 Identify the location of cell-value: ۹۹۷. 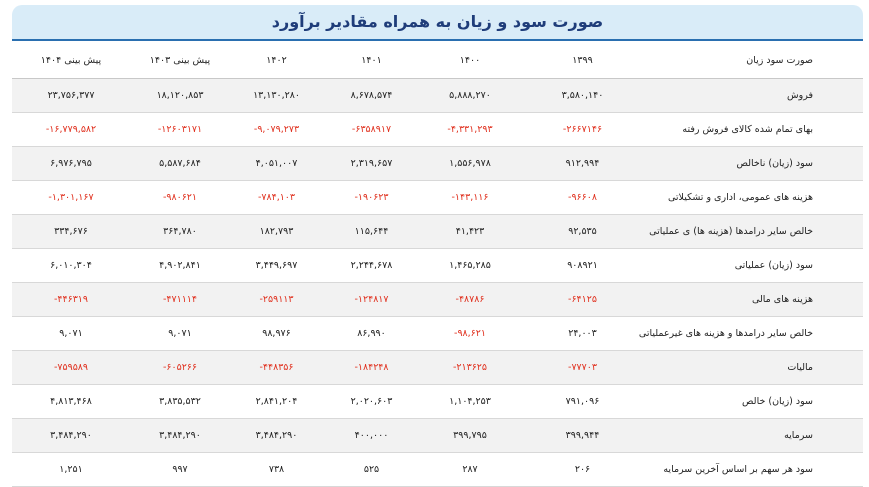
(180, 469).